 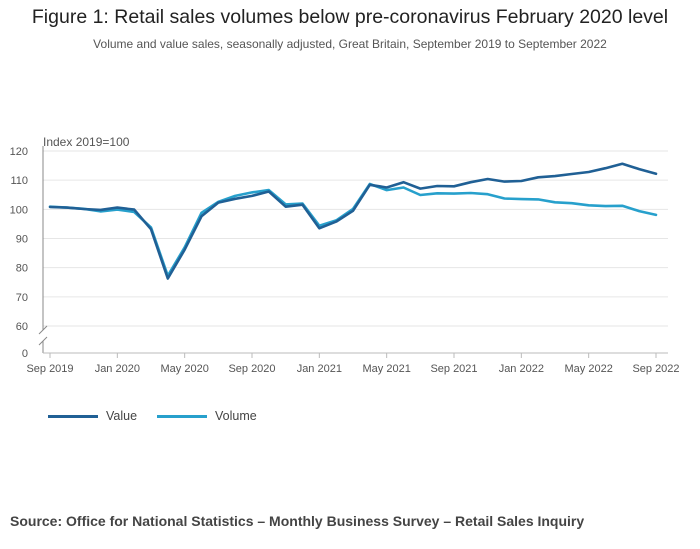 What do you see at coordinates (453, 369) in the screenshot?
I see `x-tick-label: Sep 2021` at bounding box center [453, 369].